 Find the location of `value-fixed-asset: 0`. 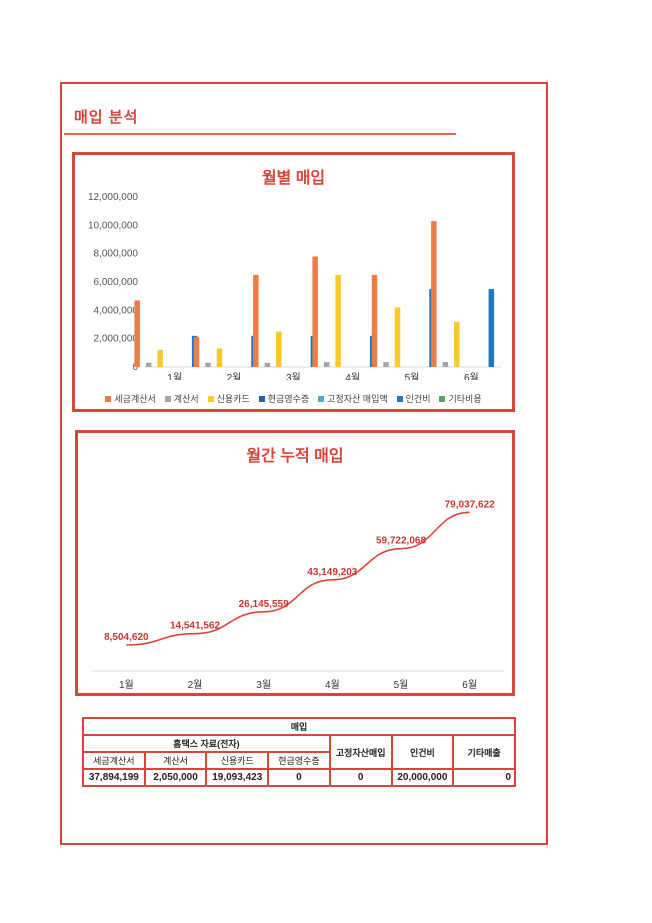

value-fixed-asset: 0 is located at coordinates (360, 777).